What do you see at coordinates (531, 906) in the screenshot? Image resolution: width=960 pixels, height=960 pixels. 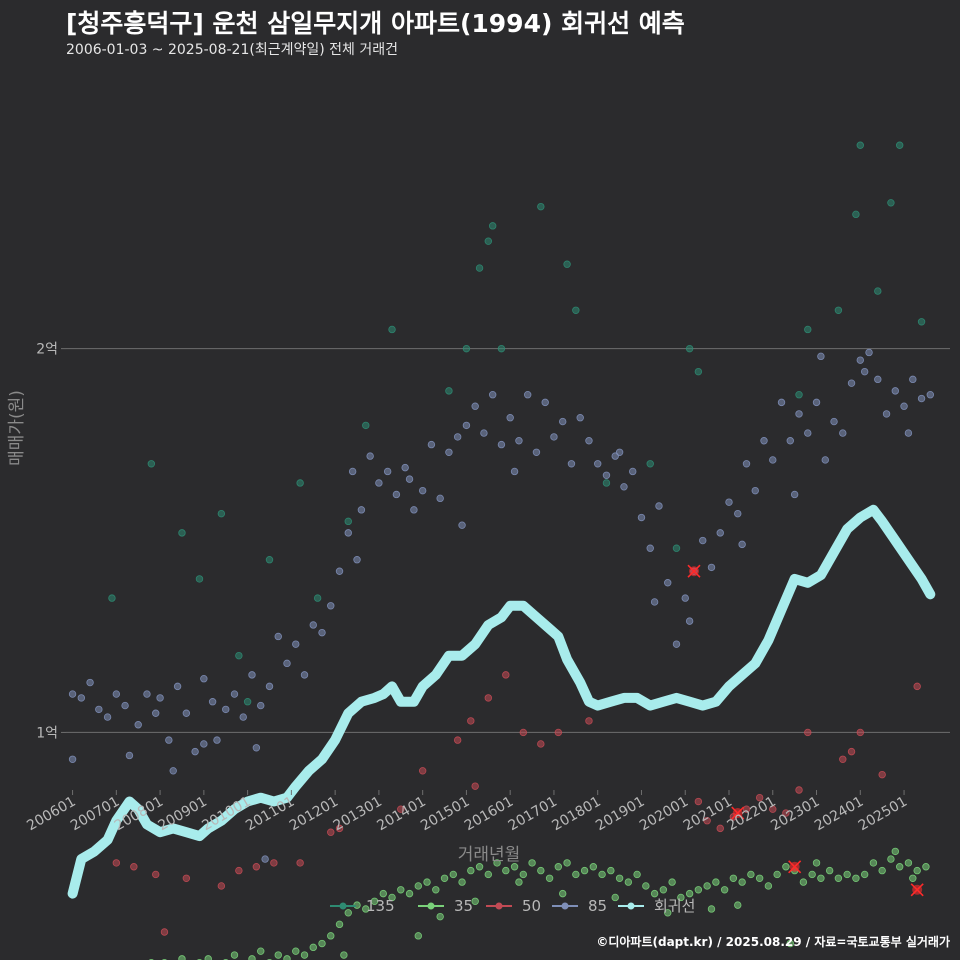 I see `legend-label: 50` at bounding box center [531, 906].